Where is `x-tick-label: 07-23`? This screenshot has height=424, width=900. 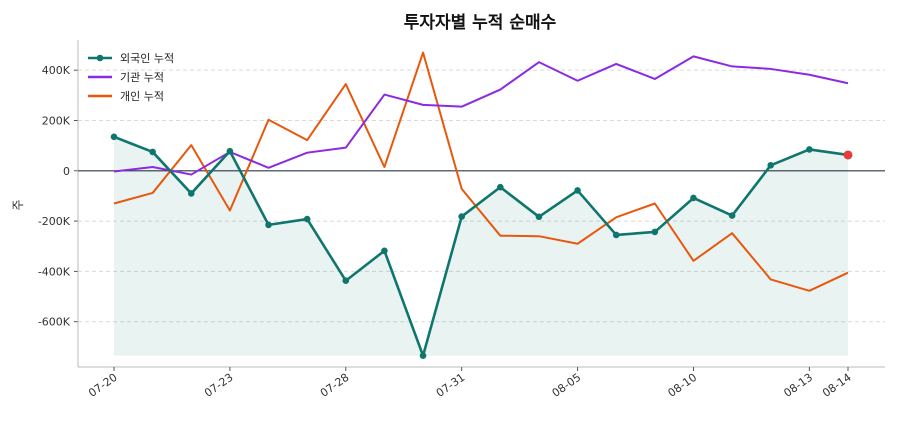 x-tick-label: 07-23 is located at coordinates (219, 385).